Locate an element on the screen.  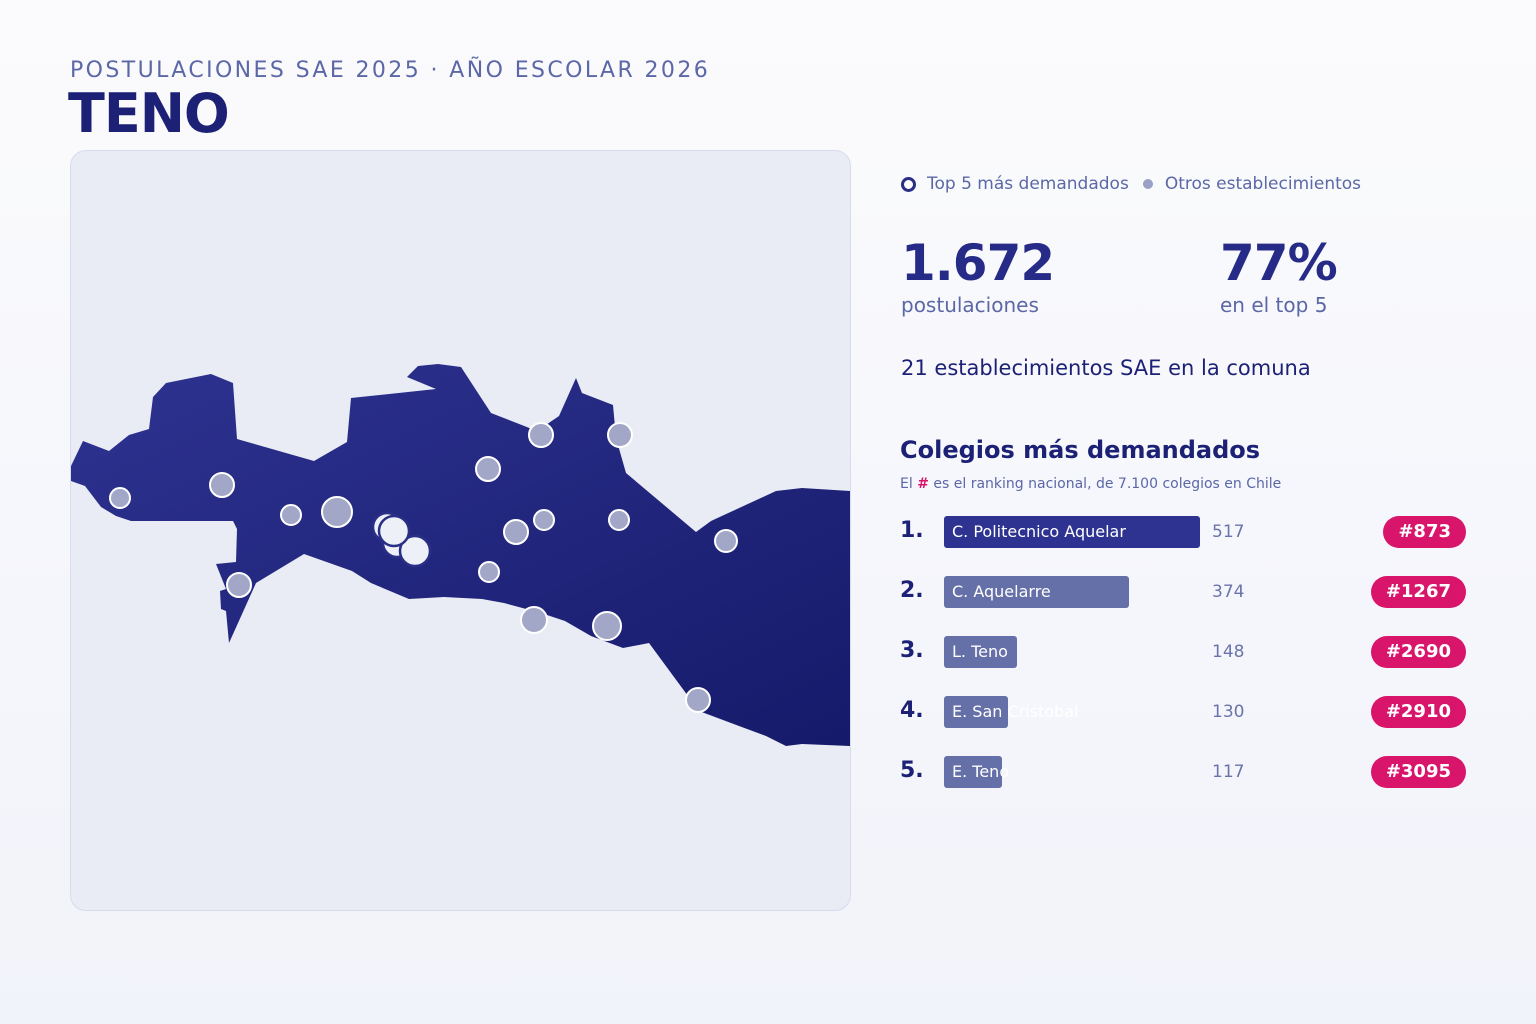
legend-top5-label: Top 5 más demandados is located at coordinates (1028, 184).